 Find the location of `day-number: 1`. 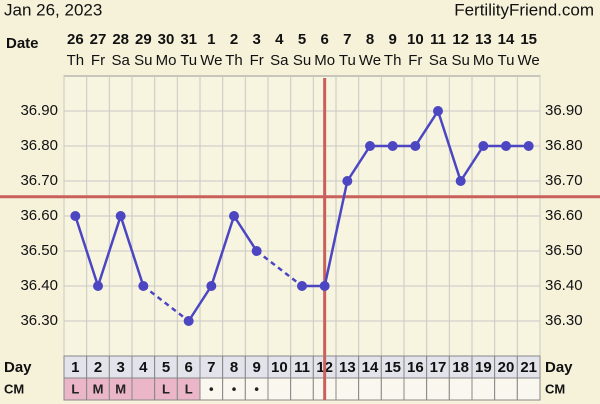

day-number: 1 is located at coordinates (75, 367).